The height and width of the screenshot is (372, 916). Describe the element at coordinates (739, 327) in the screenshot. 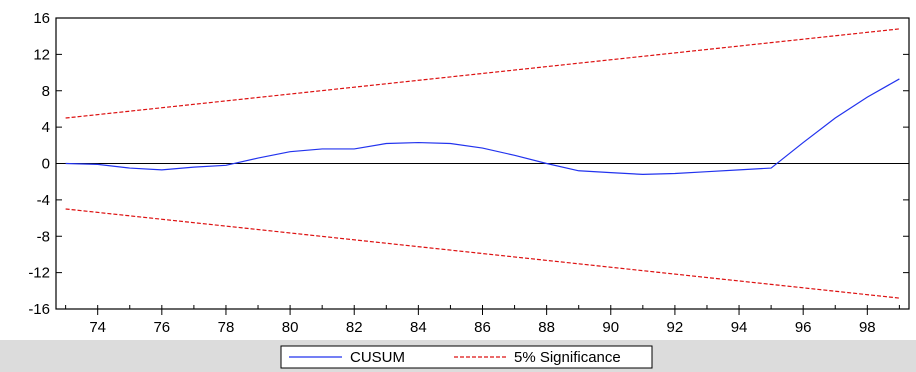

I see `x-tick-label: 94` at that location.